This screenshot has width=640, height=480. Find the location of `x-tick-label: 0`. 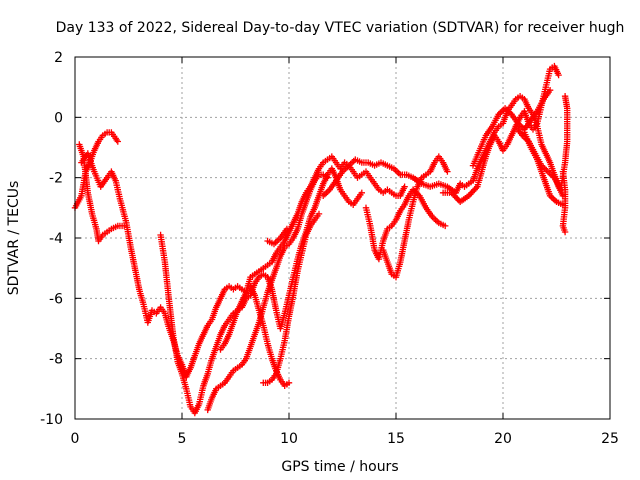

x-tick-label: 0 is located at coordinates (75, 439).